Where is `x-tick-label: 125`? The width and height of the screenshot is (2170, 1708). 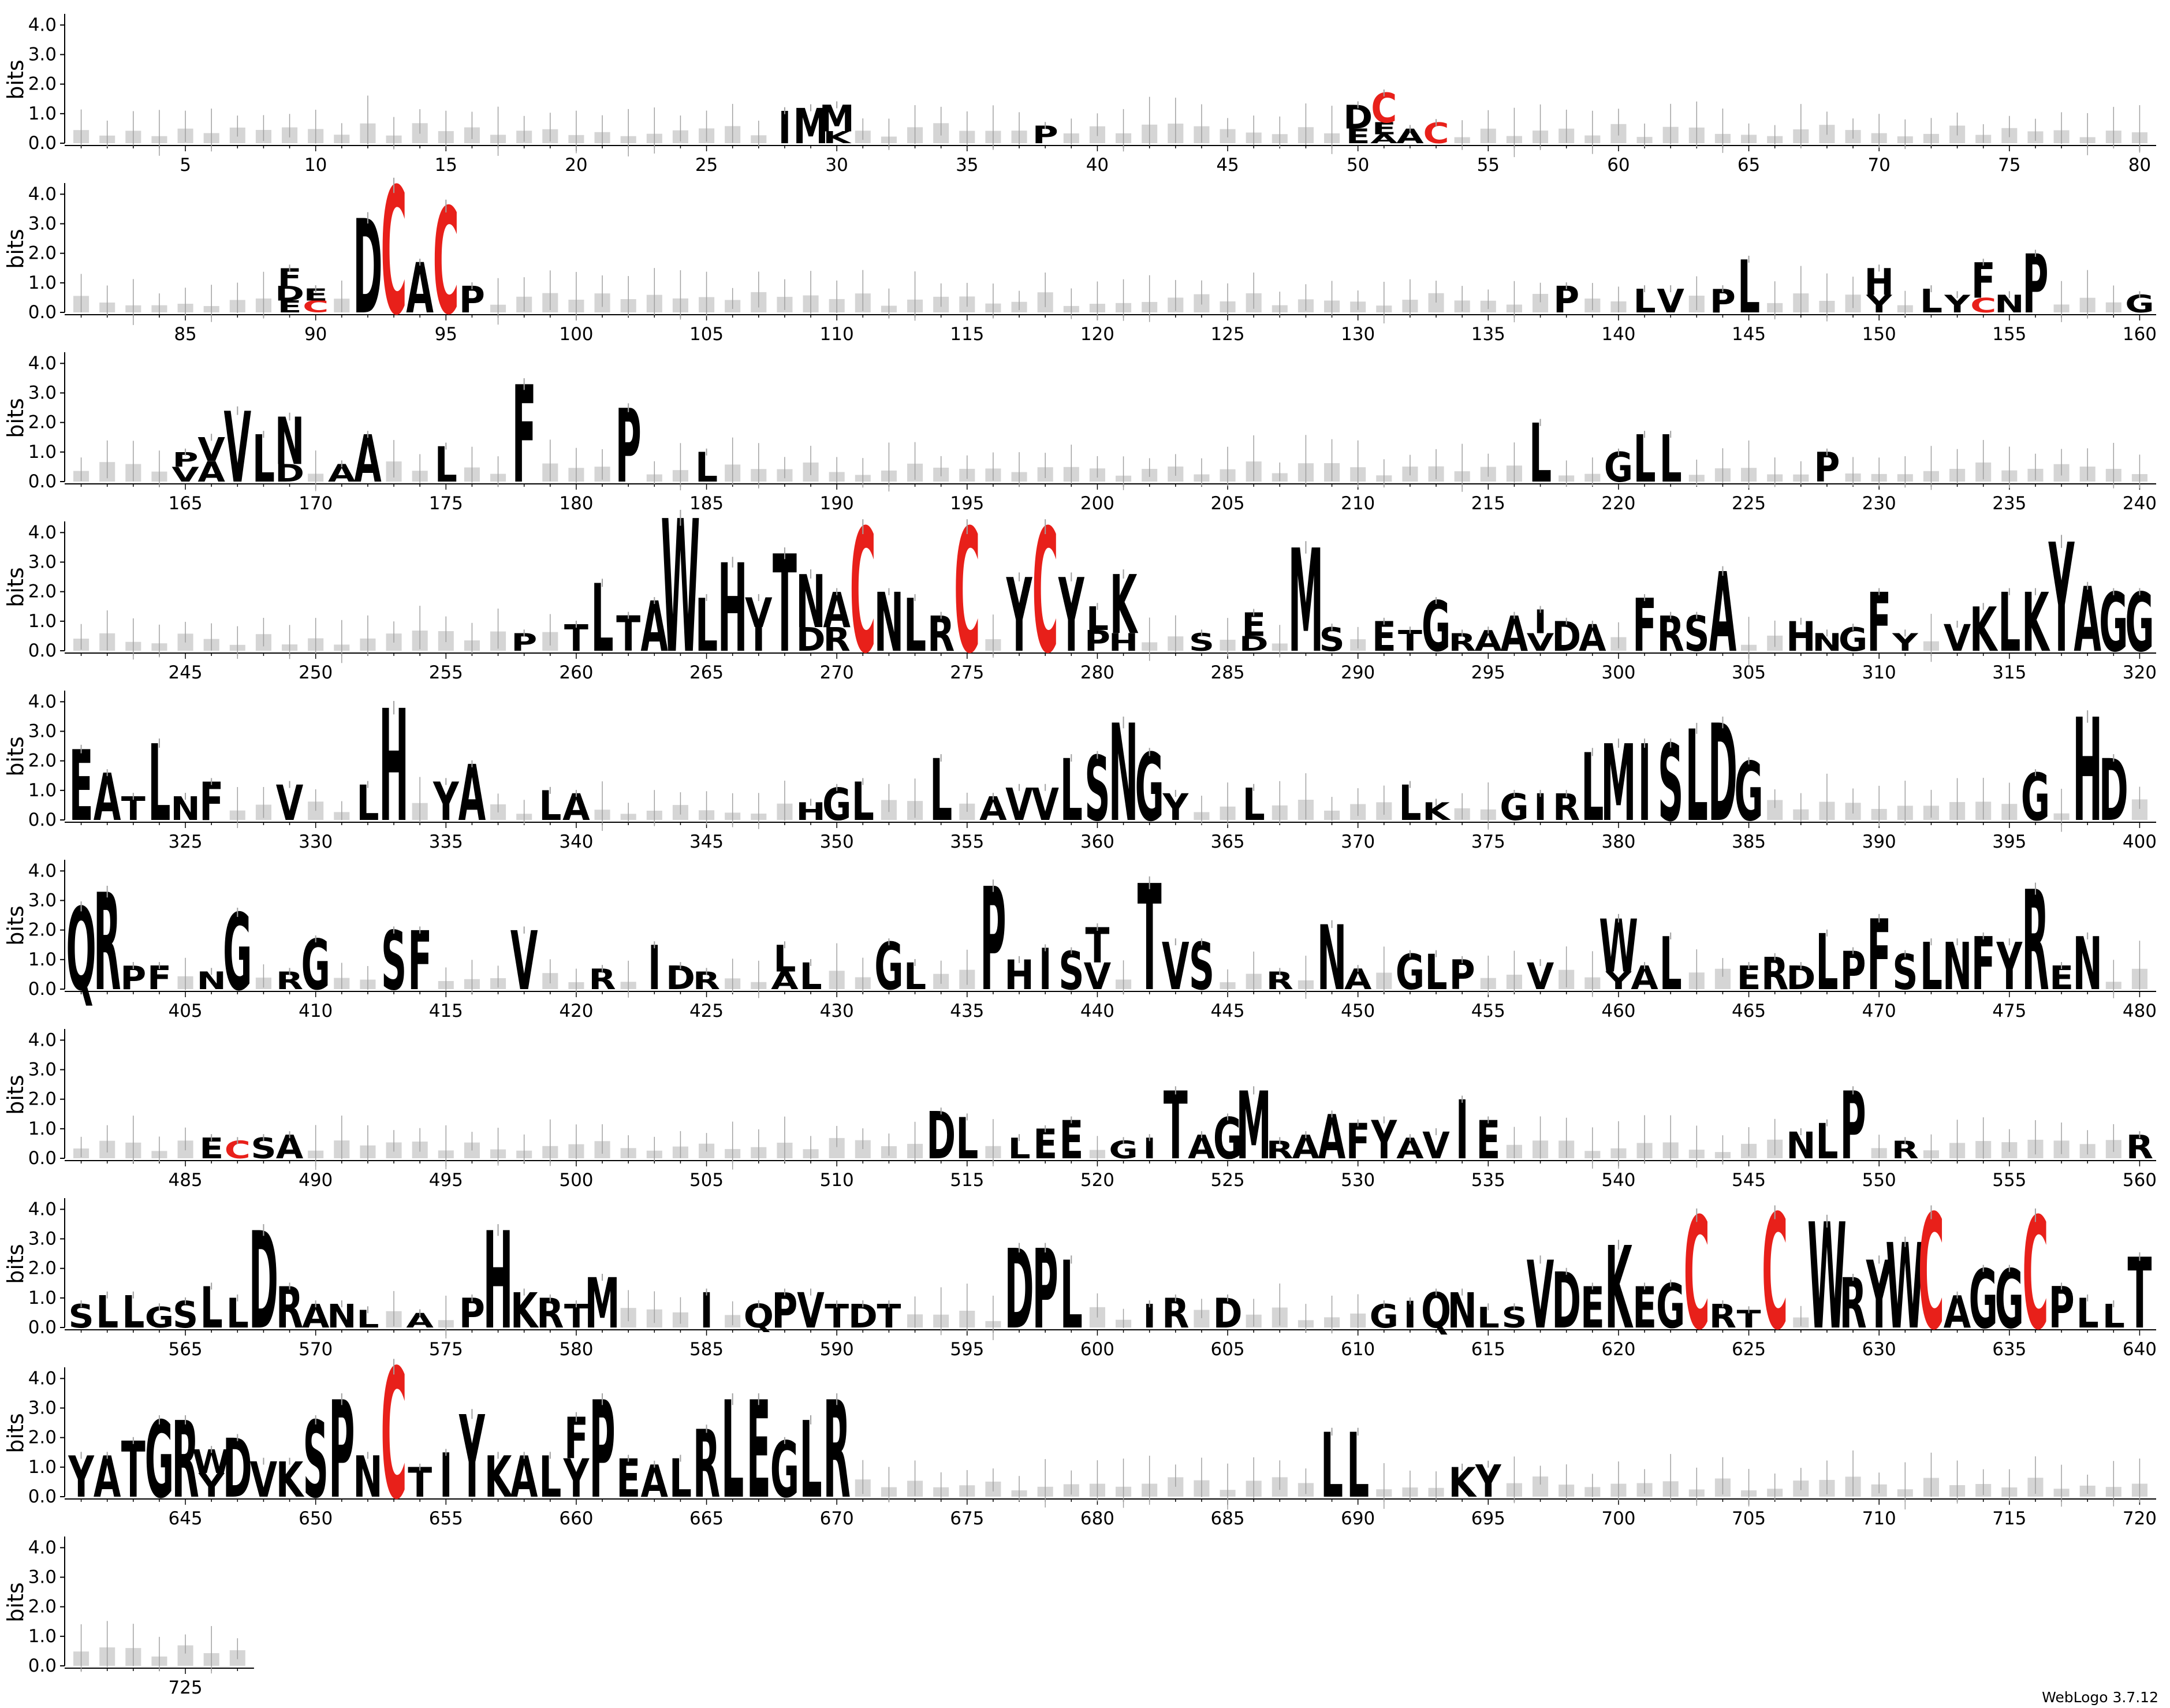
x-tick-label: 125 is located at coordinates (1227, 334).